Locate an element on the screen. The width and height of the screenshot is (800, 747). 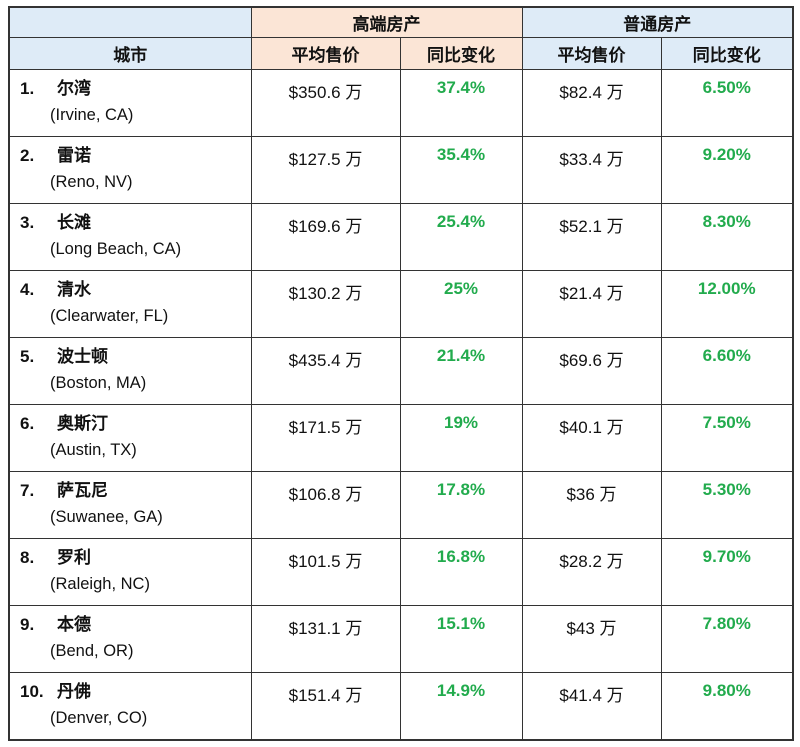
luxury-avg-price: $101.5 万 is located at coordinates (325, 572).